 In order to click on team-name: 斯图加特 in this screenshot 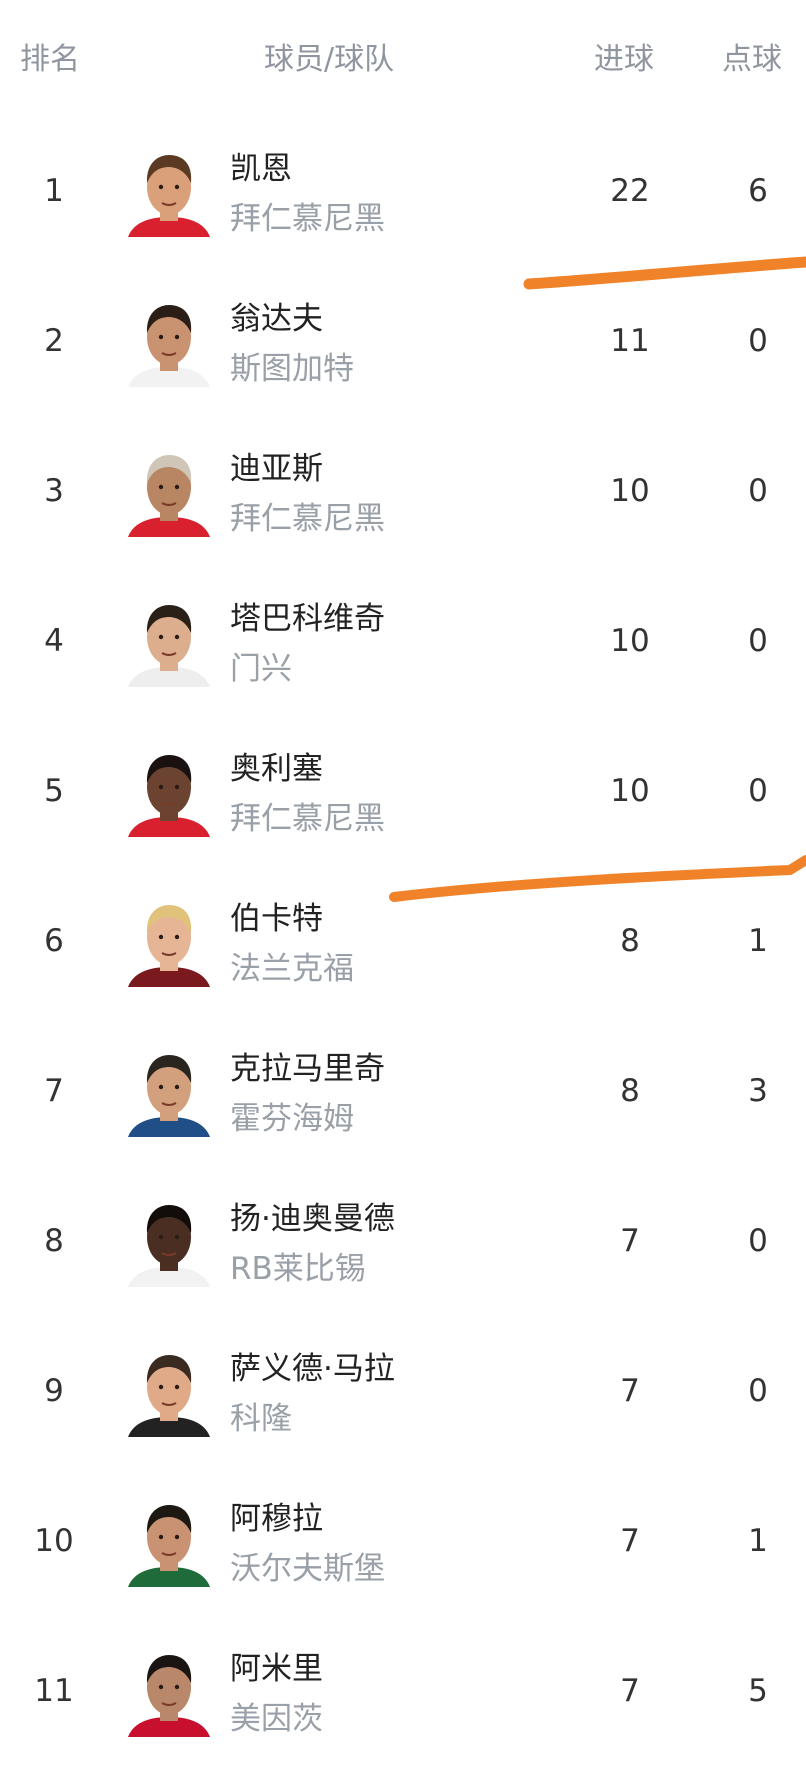, I will do `click(292, 369)`.